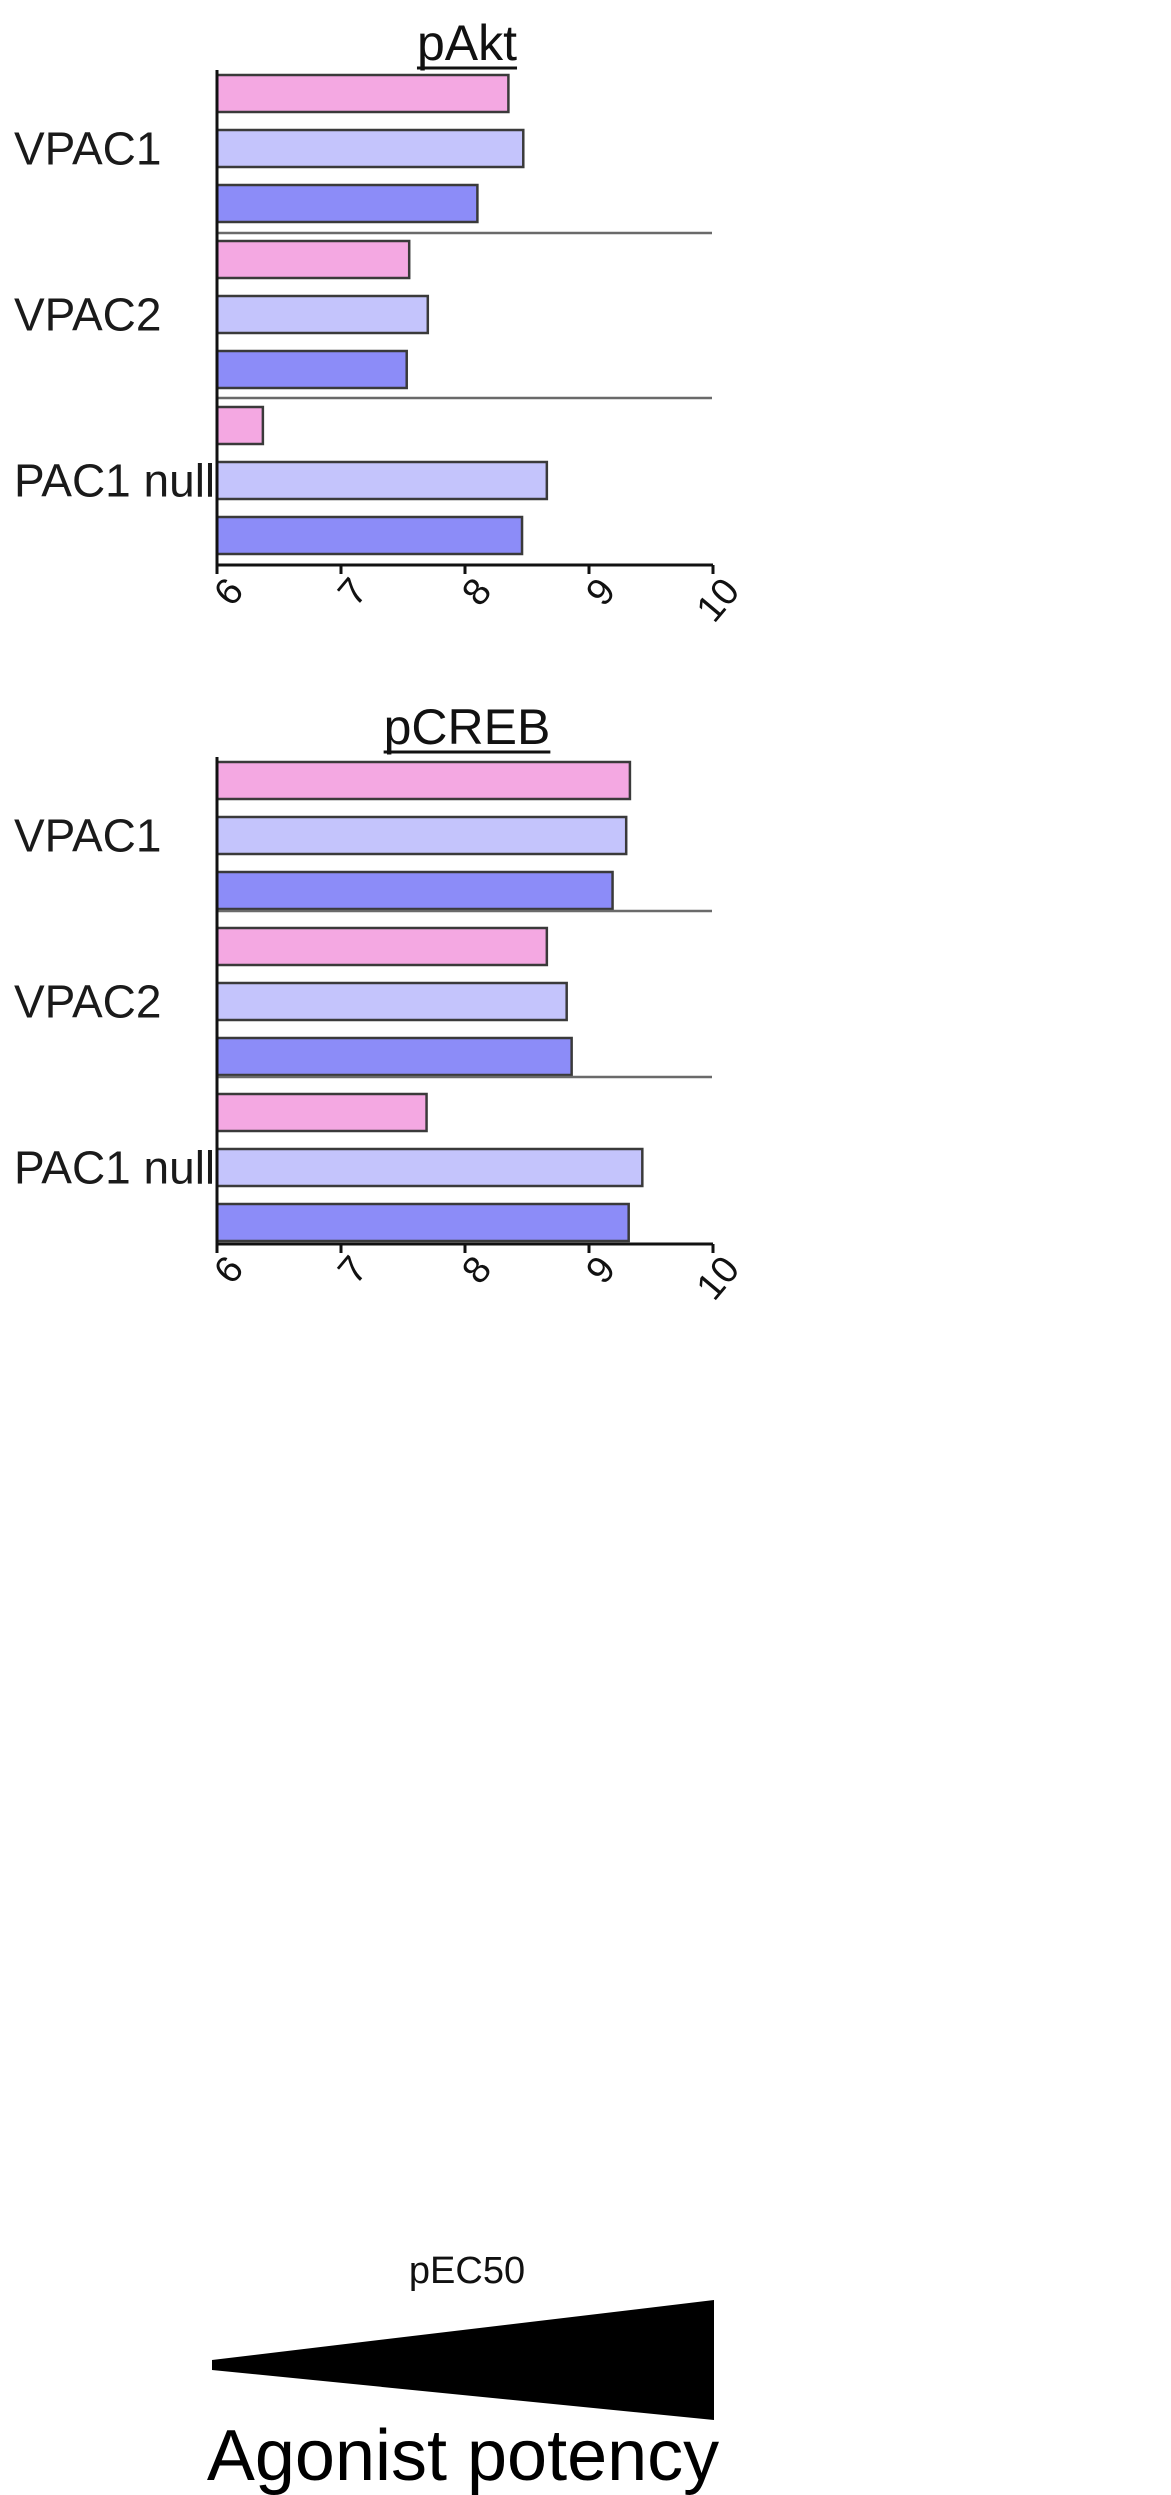 The image size is (1171, 2495). Describe the element at coordinates (463, 2455) in the screenshot. I see `agonist-potency-label: Agonist potency` at that location.